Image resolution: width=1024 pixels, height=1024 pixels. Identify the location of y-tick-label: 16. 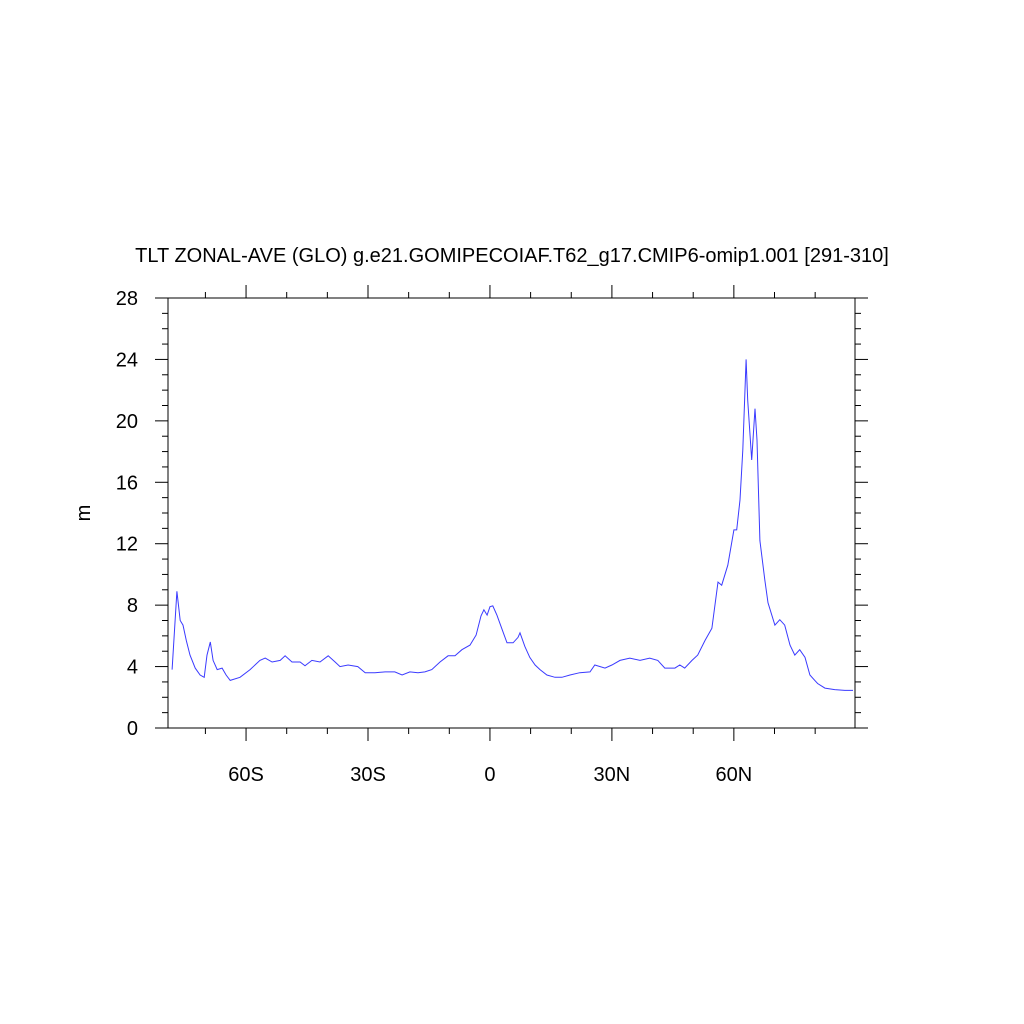
(127, 483).